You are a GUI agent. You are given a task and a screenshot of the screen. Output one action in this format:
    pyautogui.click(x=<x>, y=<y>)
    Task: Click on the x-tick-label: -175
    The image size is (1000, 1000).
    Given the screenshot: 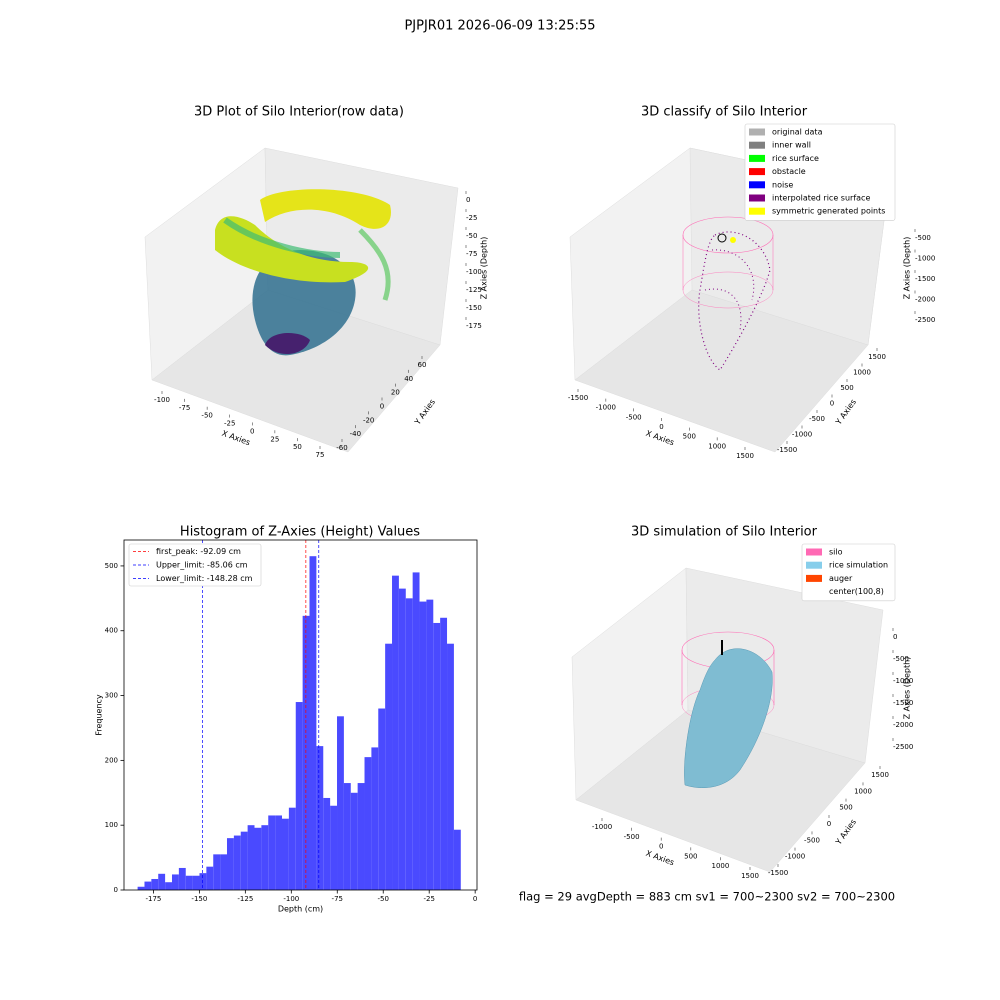 What is the action you would take?
    pyautogui.click(x=153, y=899)
    